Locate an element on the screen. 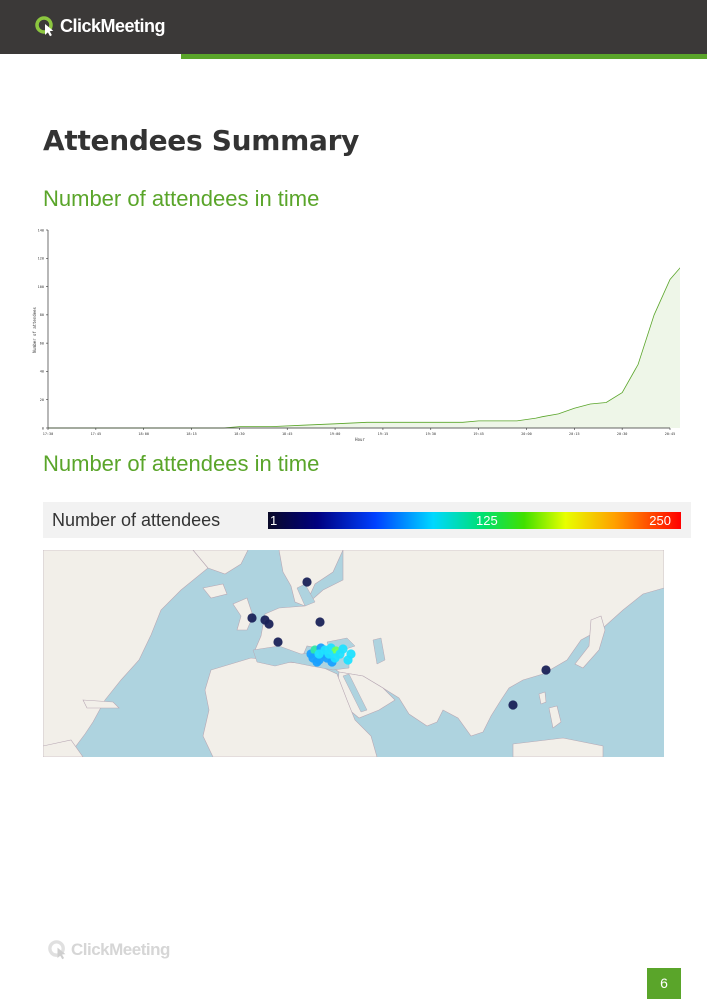 The height and width of the screenshot is (1000, 707). x-tick-label: 18:00 is located at coordinates (143, 434).